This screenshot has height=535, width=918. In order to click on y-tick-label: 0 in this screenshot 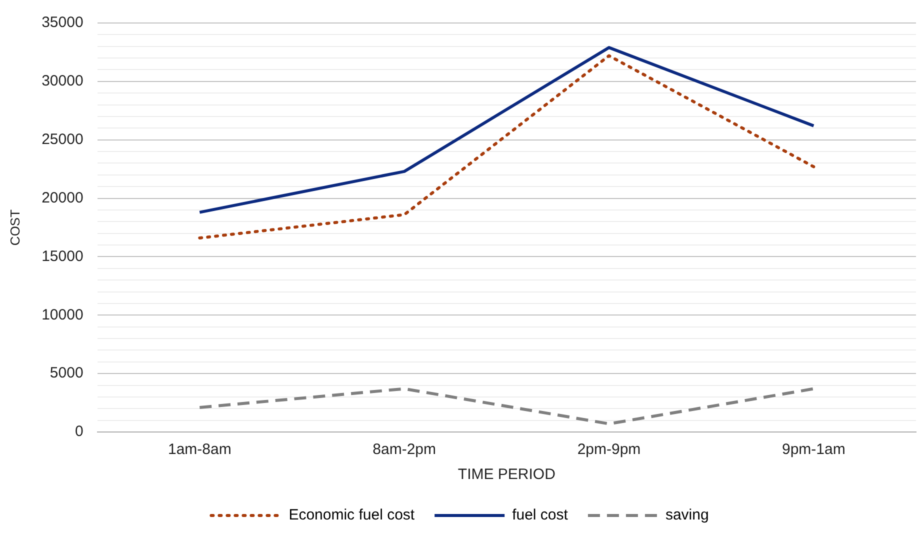, I will do `click(79, 431)`.